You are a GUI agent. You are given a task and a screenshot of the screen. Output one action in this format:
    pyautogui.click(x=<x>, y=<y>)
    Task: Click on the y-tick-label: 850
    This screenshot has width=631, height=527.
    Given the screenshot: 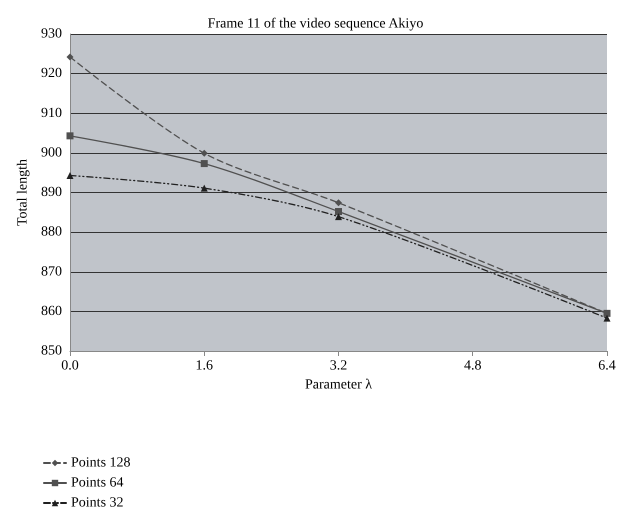 What is the action you would take?
    pyautogui.click(x=51, y=351)
    